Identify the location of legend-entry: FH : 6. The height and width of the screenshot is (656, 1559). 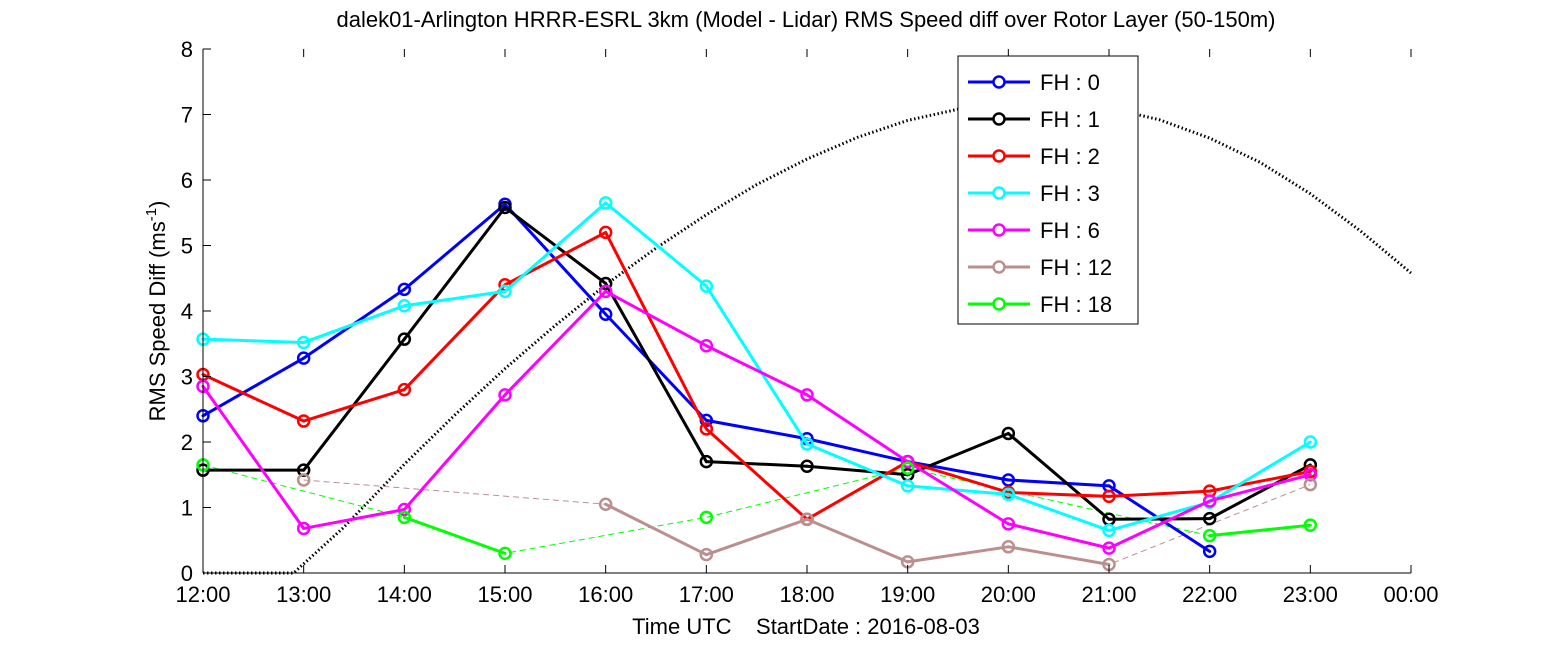
(1070, 230).